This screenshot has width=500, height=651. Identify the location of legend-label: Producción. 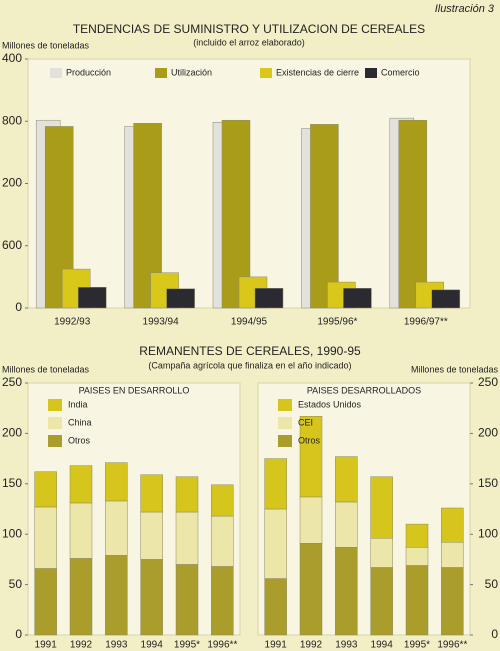
(88, 72).